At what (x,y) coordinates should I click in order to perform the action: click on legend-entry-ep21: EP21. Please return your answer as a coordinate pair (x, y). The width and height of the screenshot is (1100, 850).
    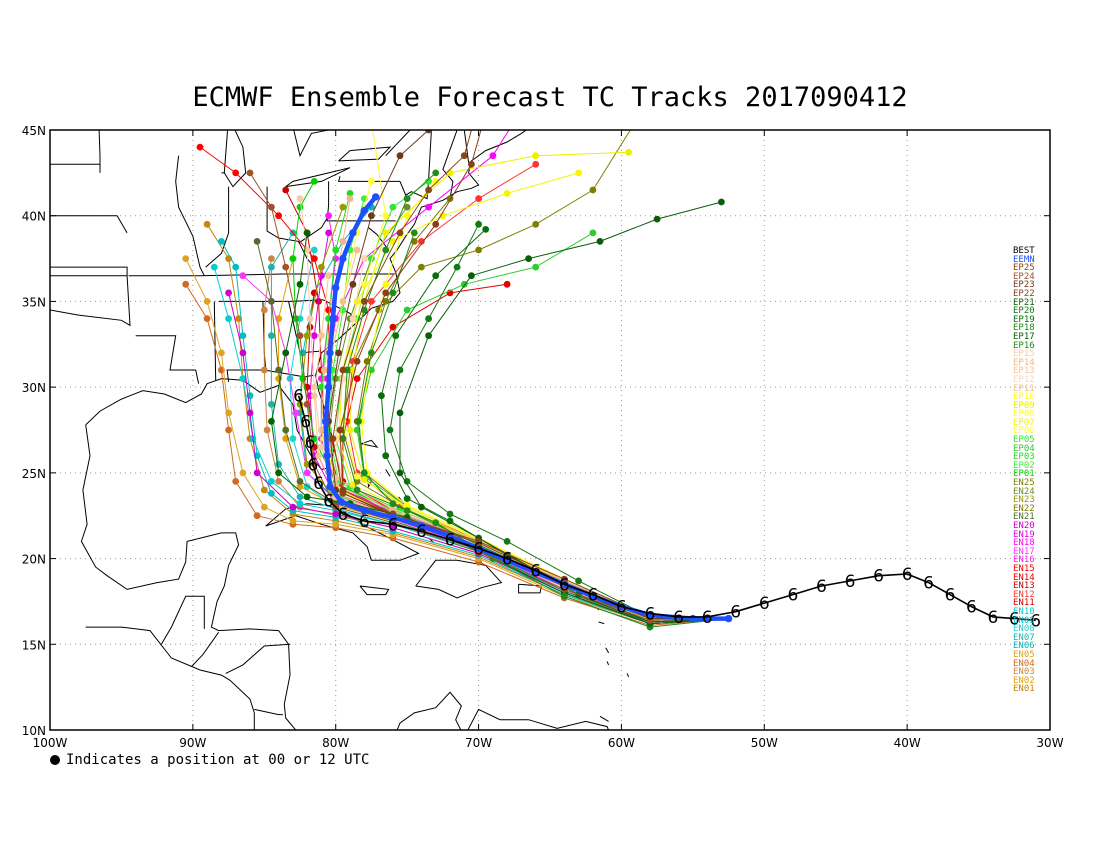
    Looking at the image, I should click on (1024, 302).